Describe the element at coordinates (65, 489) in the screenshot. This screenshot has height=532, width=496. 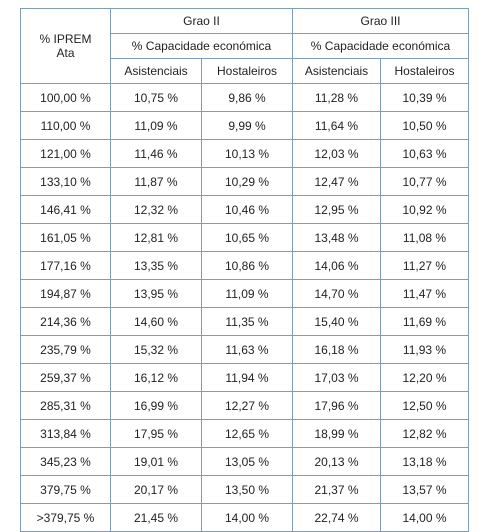
I see `iprem-cell: 379,75 %` at that location.